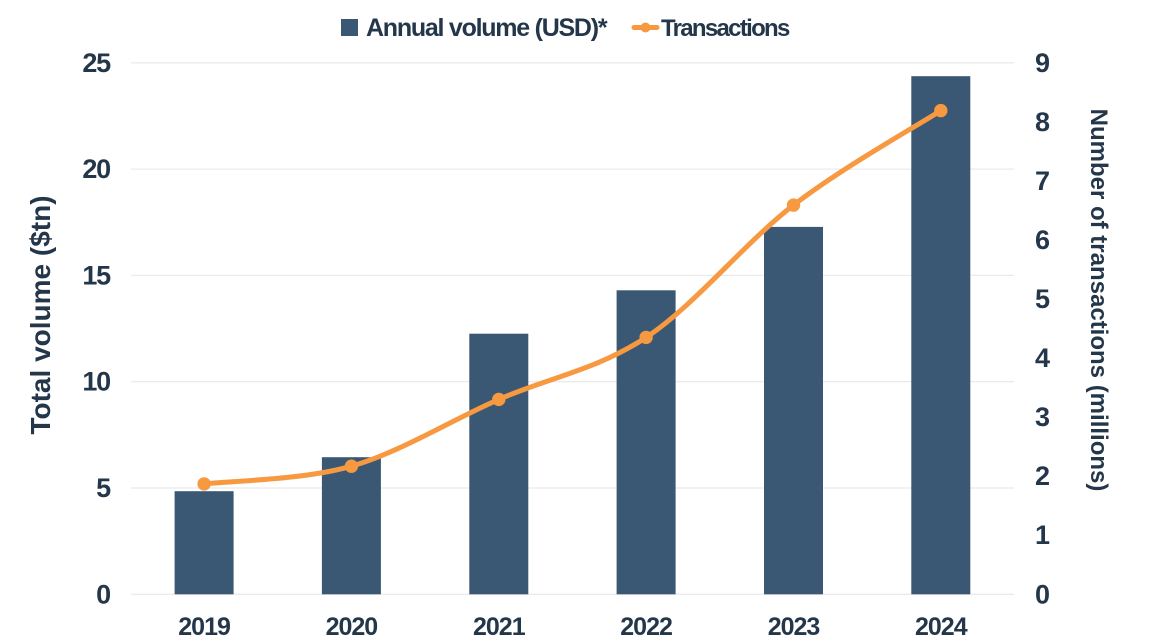 This screenshot has height=641, width=1150. What do you see at coordinates (96, 63) in the screenshot?
I see `svg-text: 25` at bounding box center [96, 63].